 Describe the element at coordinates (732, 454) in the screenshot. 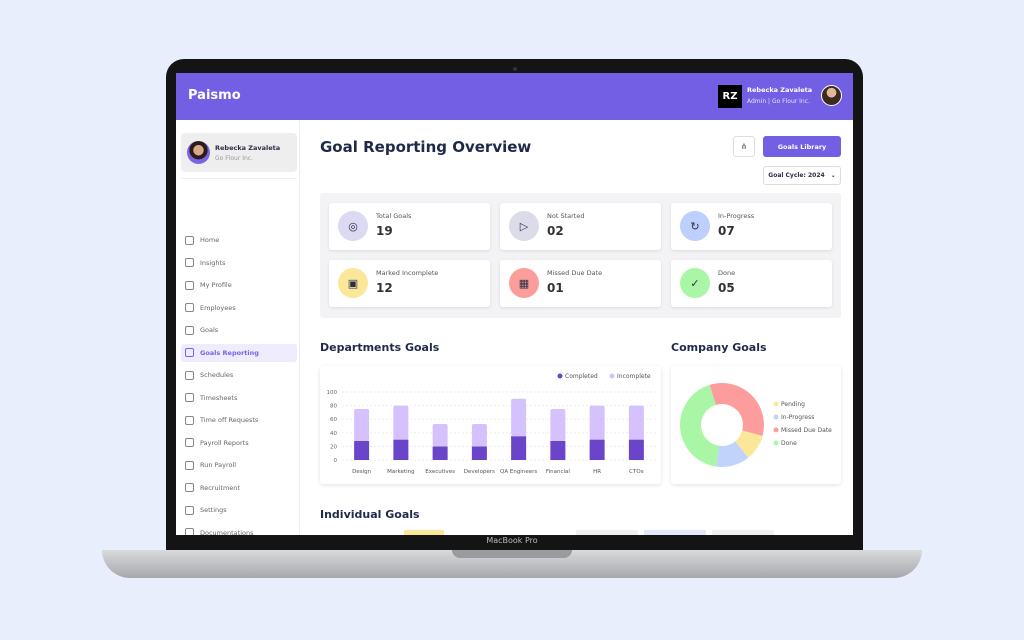

I see `slice-in-progress` at that location.